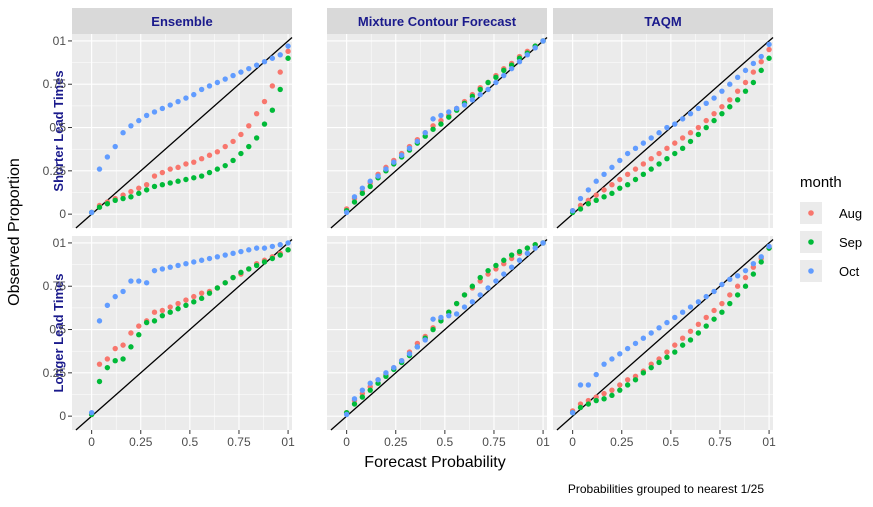 This screenshot has height=507, width=873. I want to click on legend-label-aug: Aug, so click(850, 213).